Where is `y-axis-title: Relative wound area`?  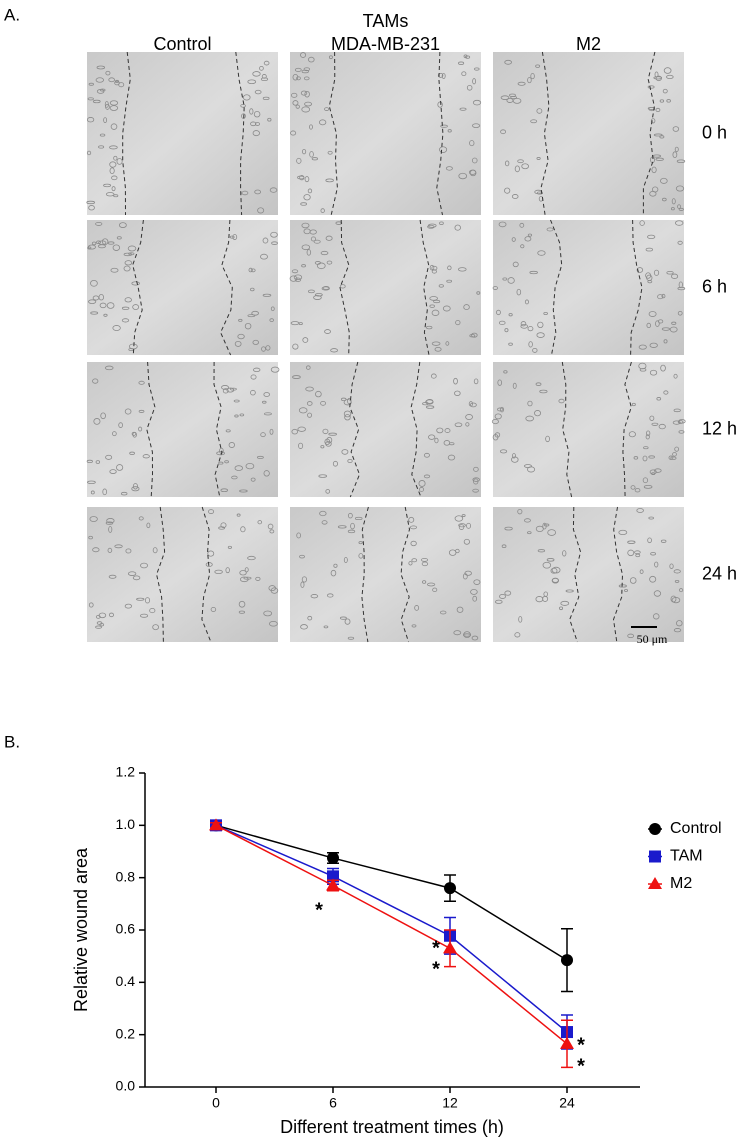 y-axis-title: Relative wound area is located at coordinates (81, 929).